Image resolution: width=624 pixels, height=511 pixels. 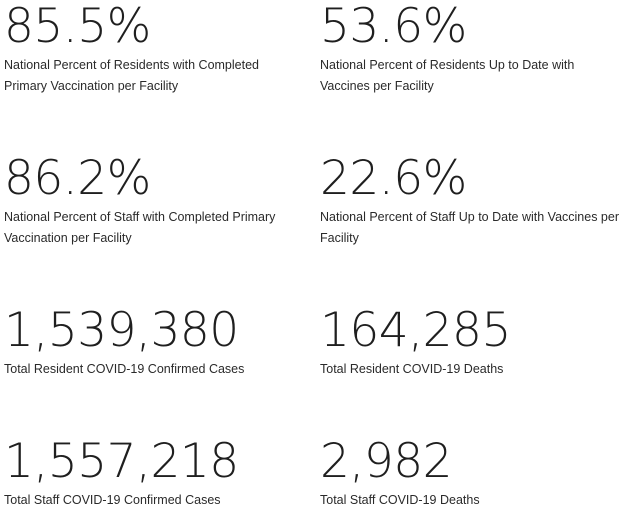 What do you see at coordinates (77, 178) in the screenshot?
I see `stat-value: 86.2%` at bounding box center [77, 178].